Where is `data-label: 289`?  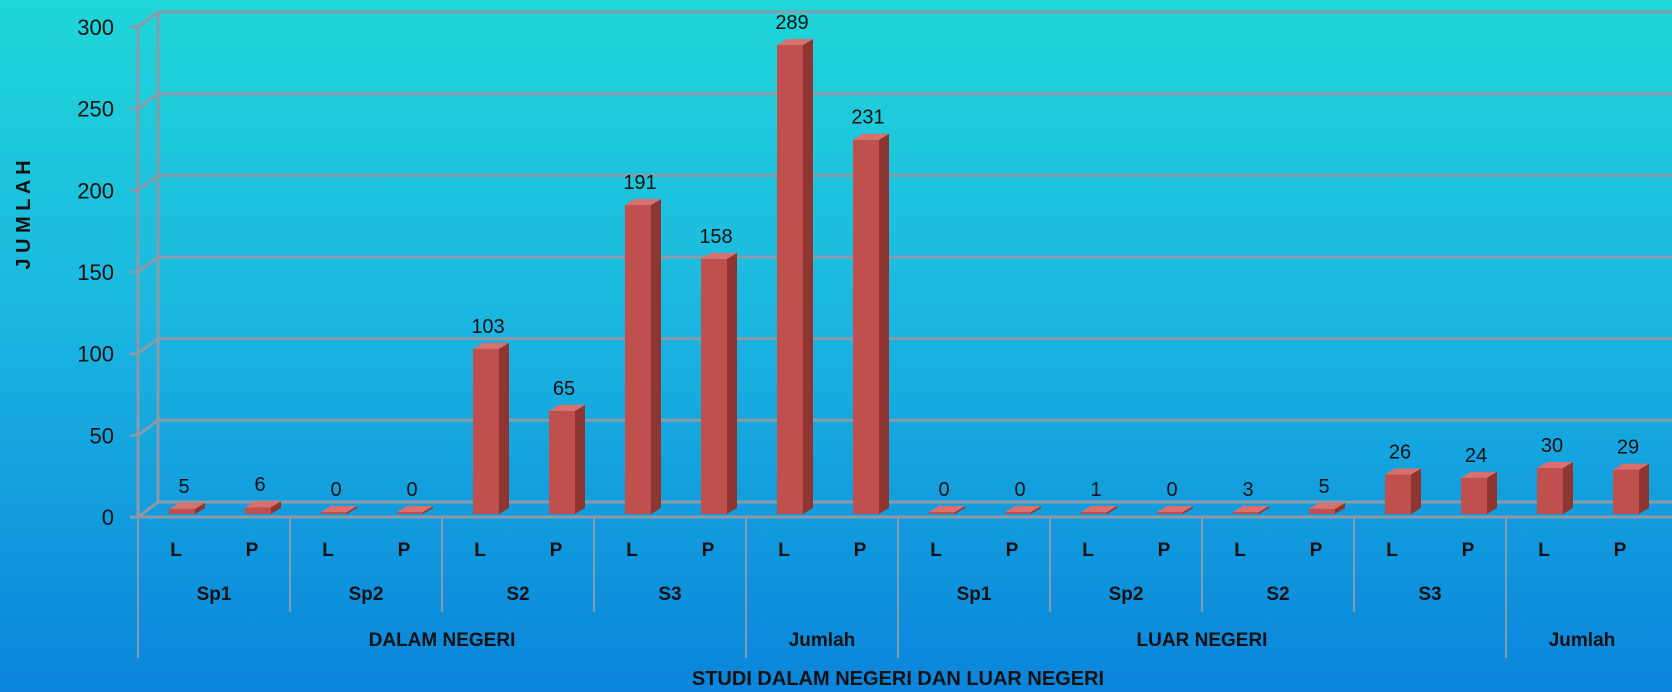 data-label: 289 is located at coordinates (791, 23).